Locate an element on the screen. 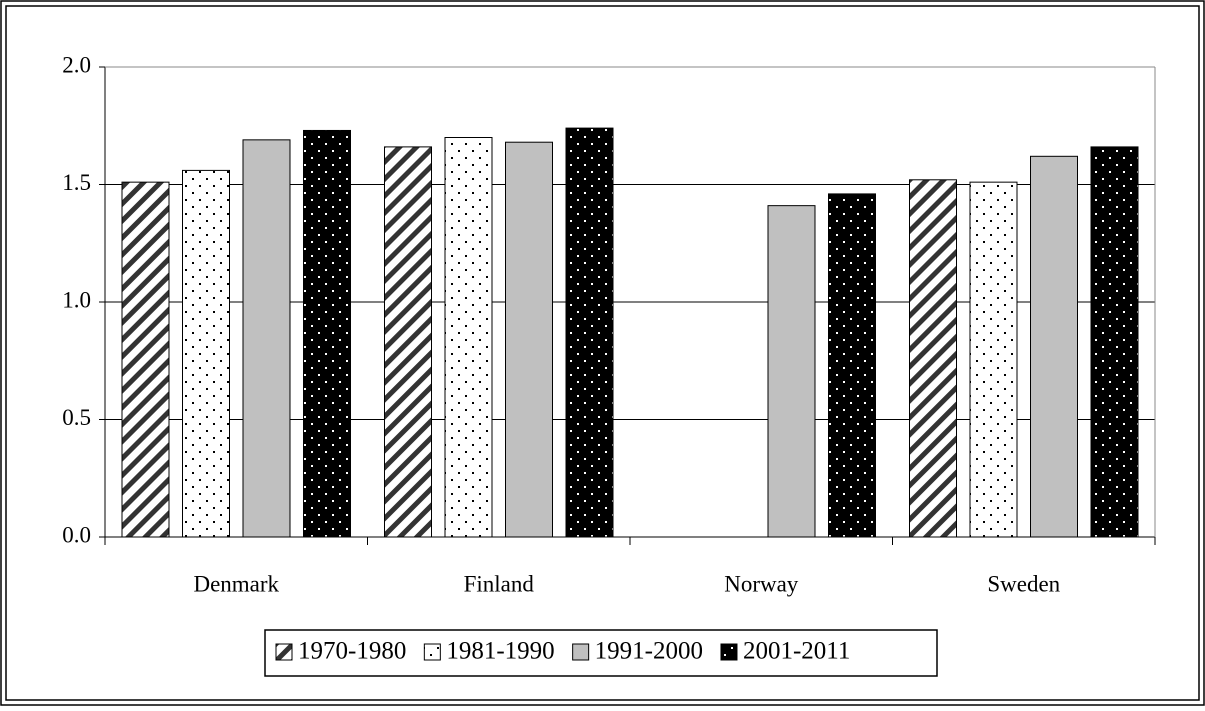 Image resolution: width=1205 pixels, height=711 pixels. legend-label: 1981-1990 is located at coordinates (500, 651).